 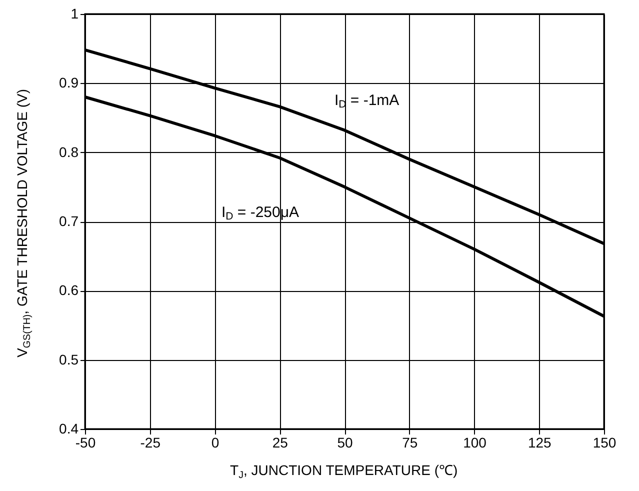 I want to click on y-tick-label: 0.8, so click(x=69, y=152).